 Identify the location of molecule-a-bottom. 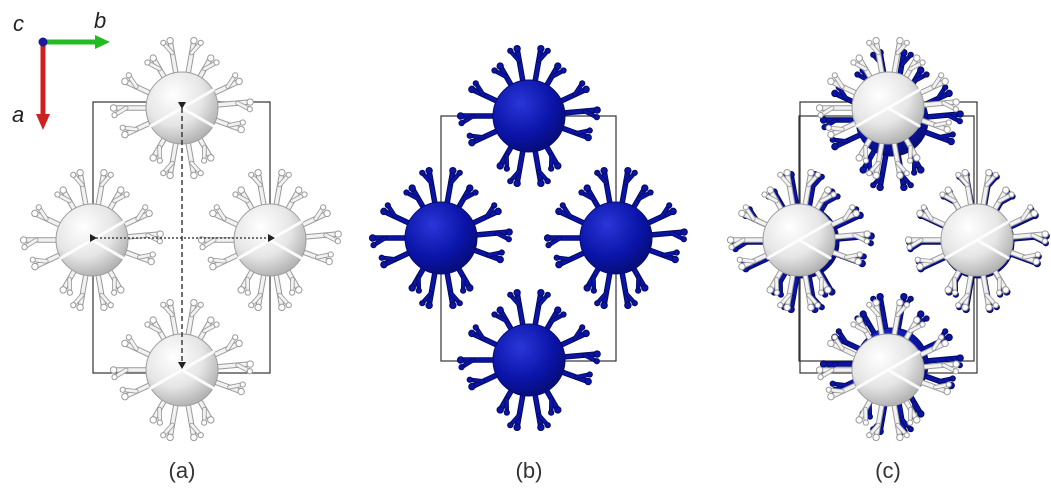
(181, 370).